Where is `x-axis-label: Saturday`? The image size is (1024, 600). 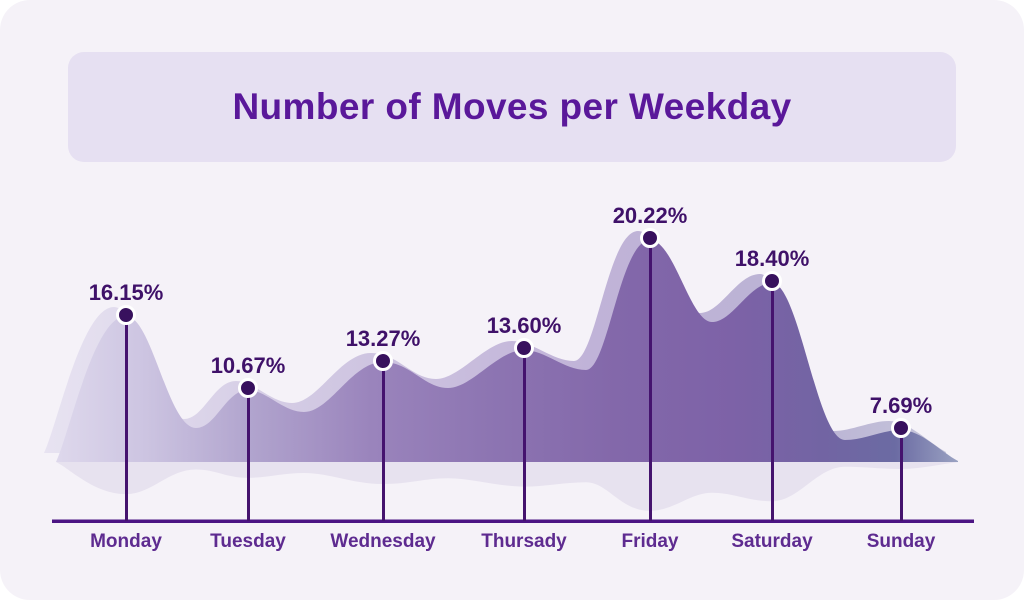
x-axis-label: Saturday is located at coordinates (772, 541).